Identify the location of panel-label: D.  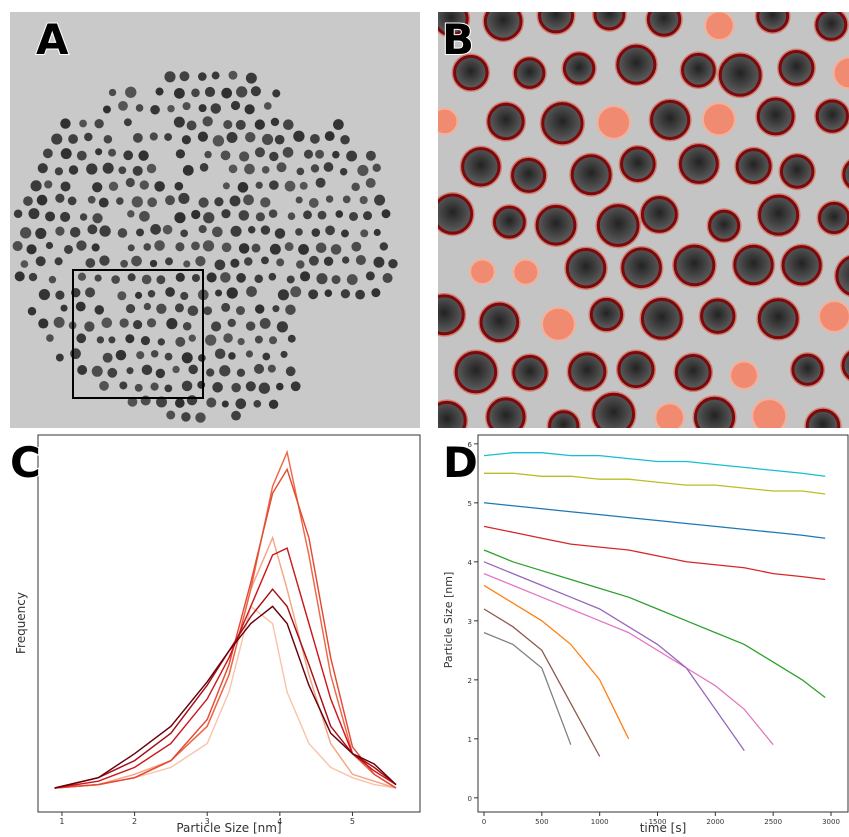
(460, 462).